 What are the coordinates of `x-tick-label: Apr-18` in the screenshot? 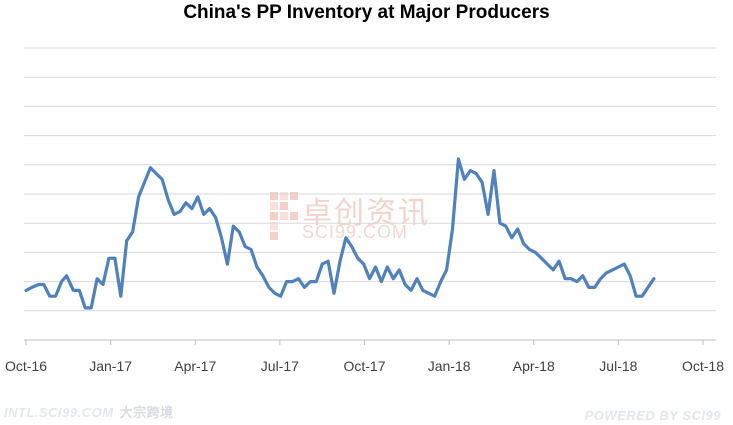 It's located at (534, 366).